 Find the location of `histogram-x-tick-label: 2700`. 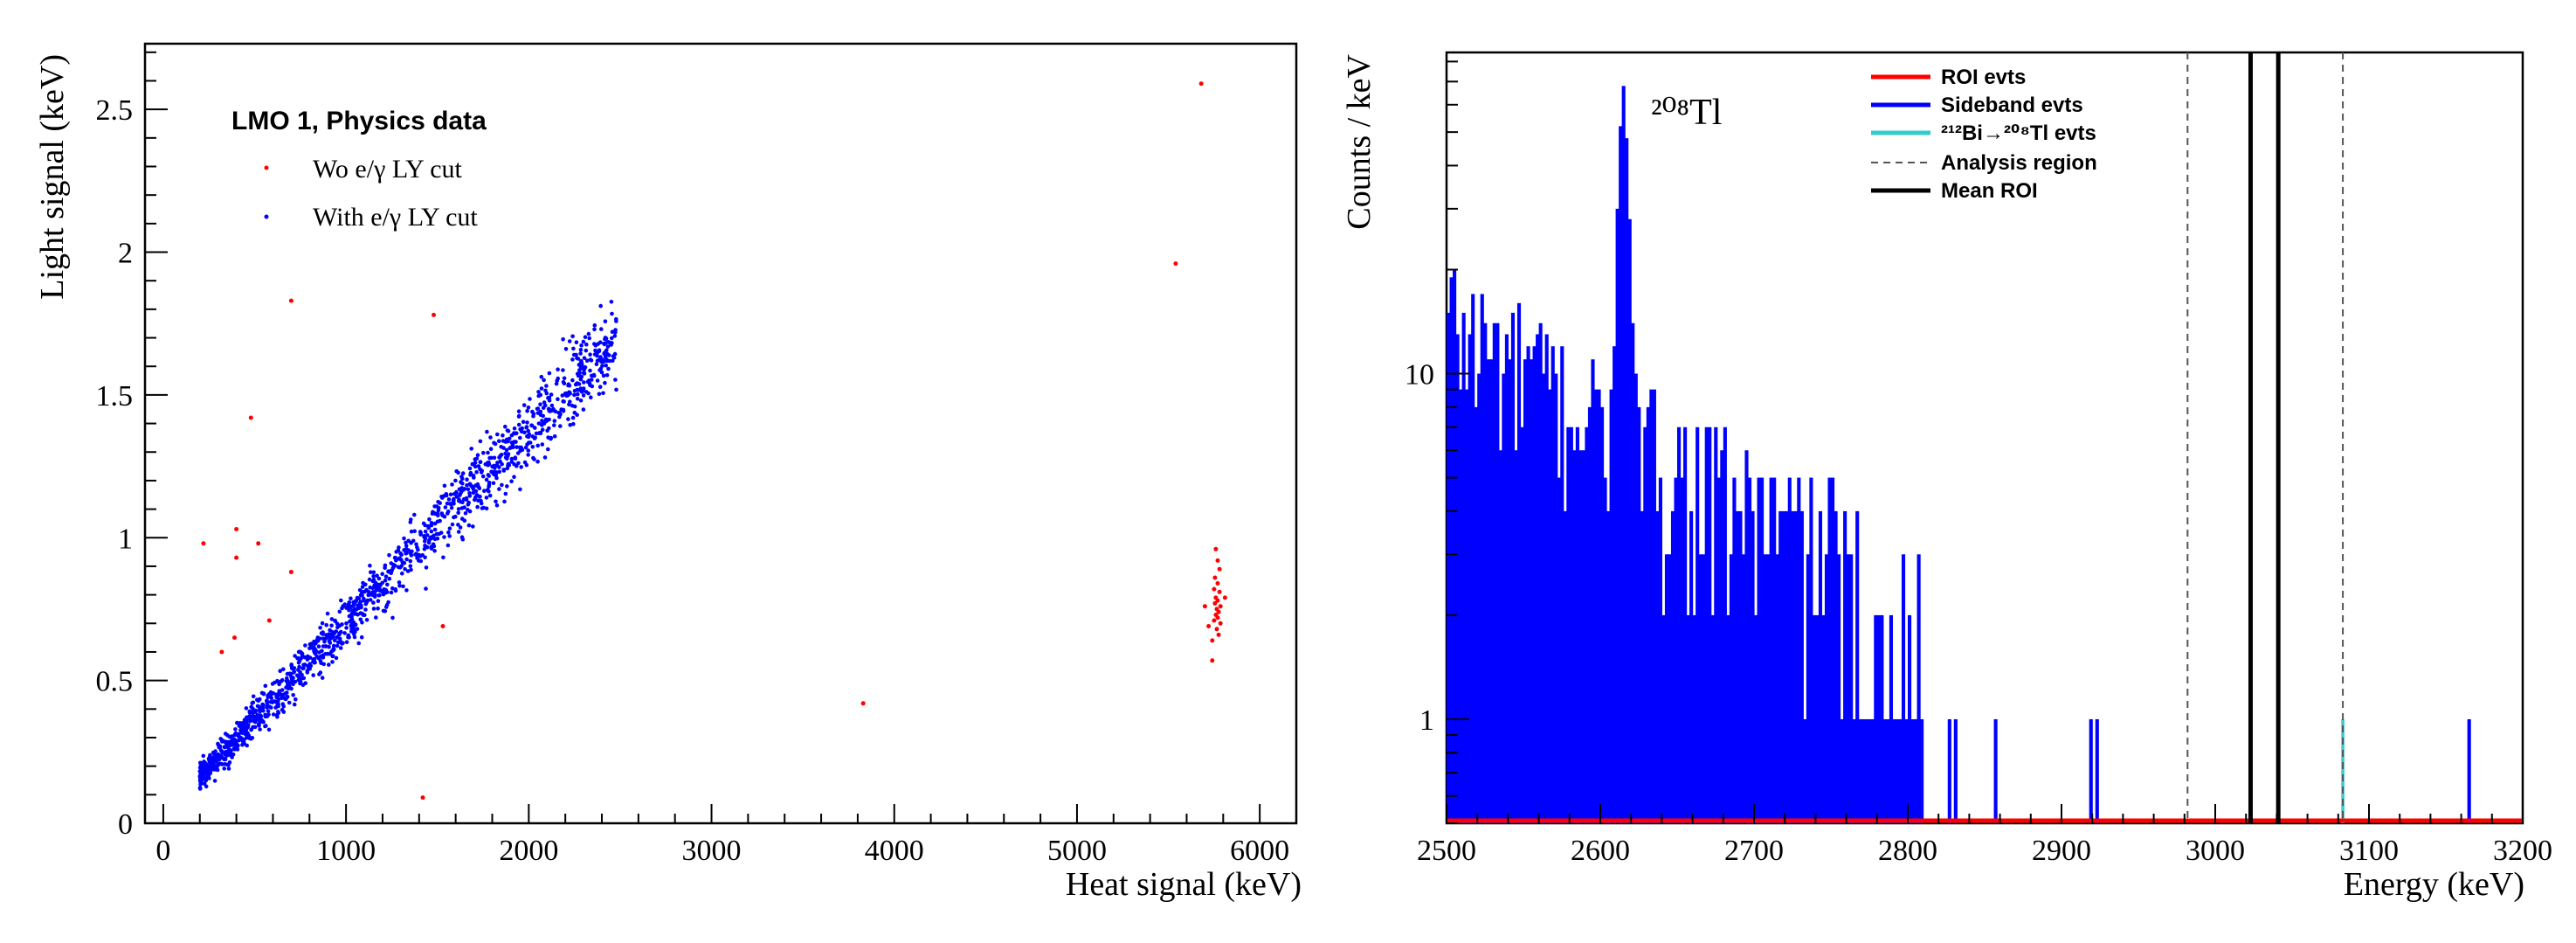

histogram-x-tick-label: 2700 is located at coordinates (1754, 851).